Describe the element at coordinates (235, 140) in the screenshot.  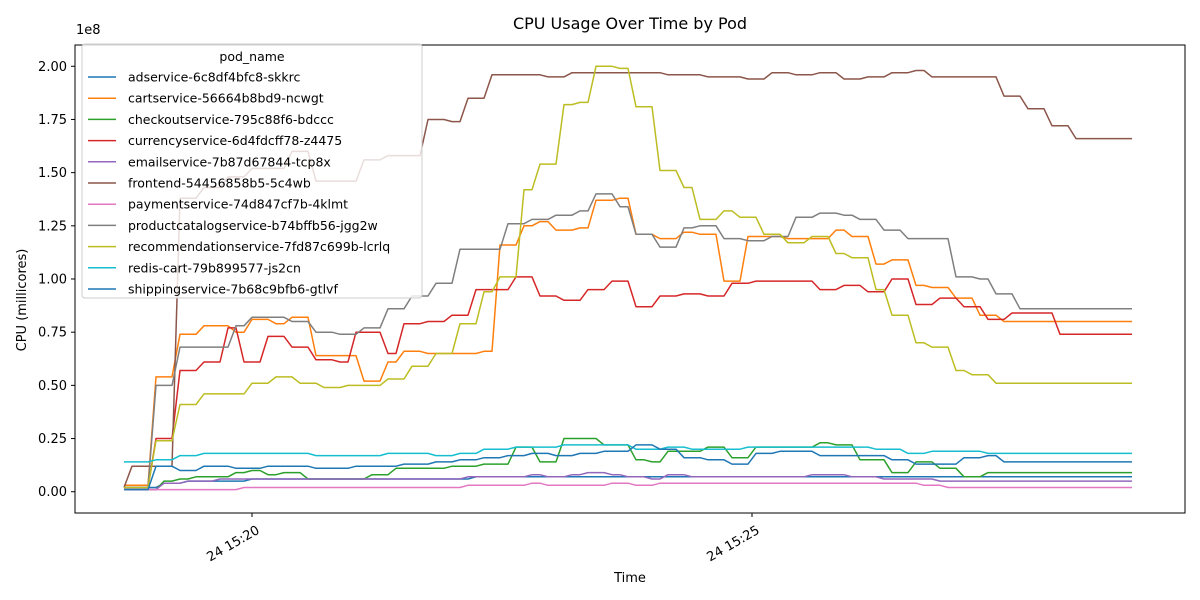
I see `legend-entry: currencyservice-6d4fdcff78-z4475` at that location.